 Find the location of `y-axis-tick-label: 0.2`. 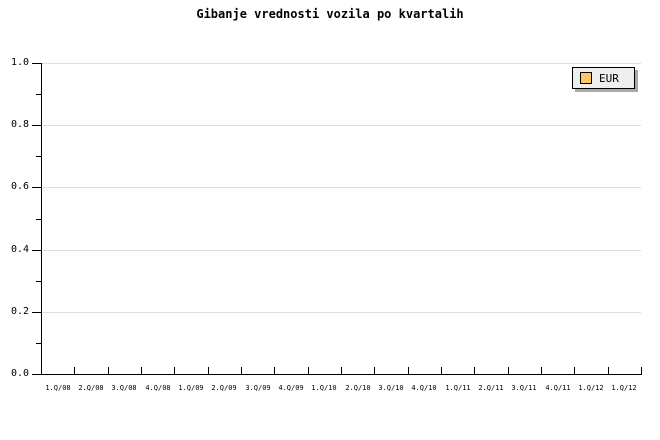

y-axis-tick-label: 0.2 is located at coordinates (19, 311).